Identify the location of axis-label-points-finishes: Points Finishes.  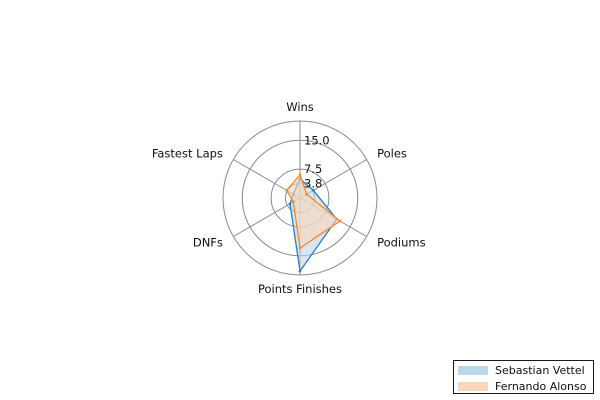
(300, 289).